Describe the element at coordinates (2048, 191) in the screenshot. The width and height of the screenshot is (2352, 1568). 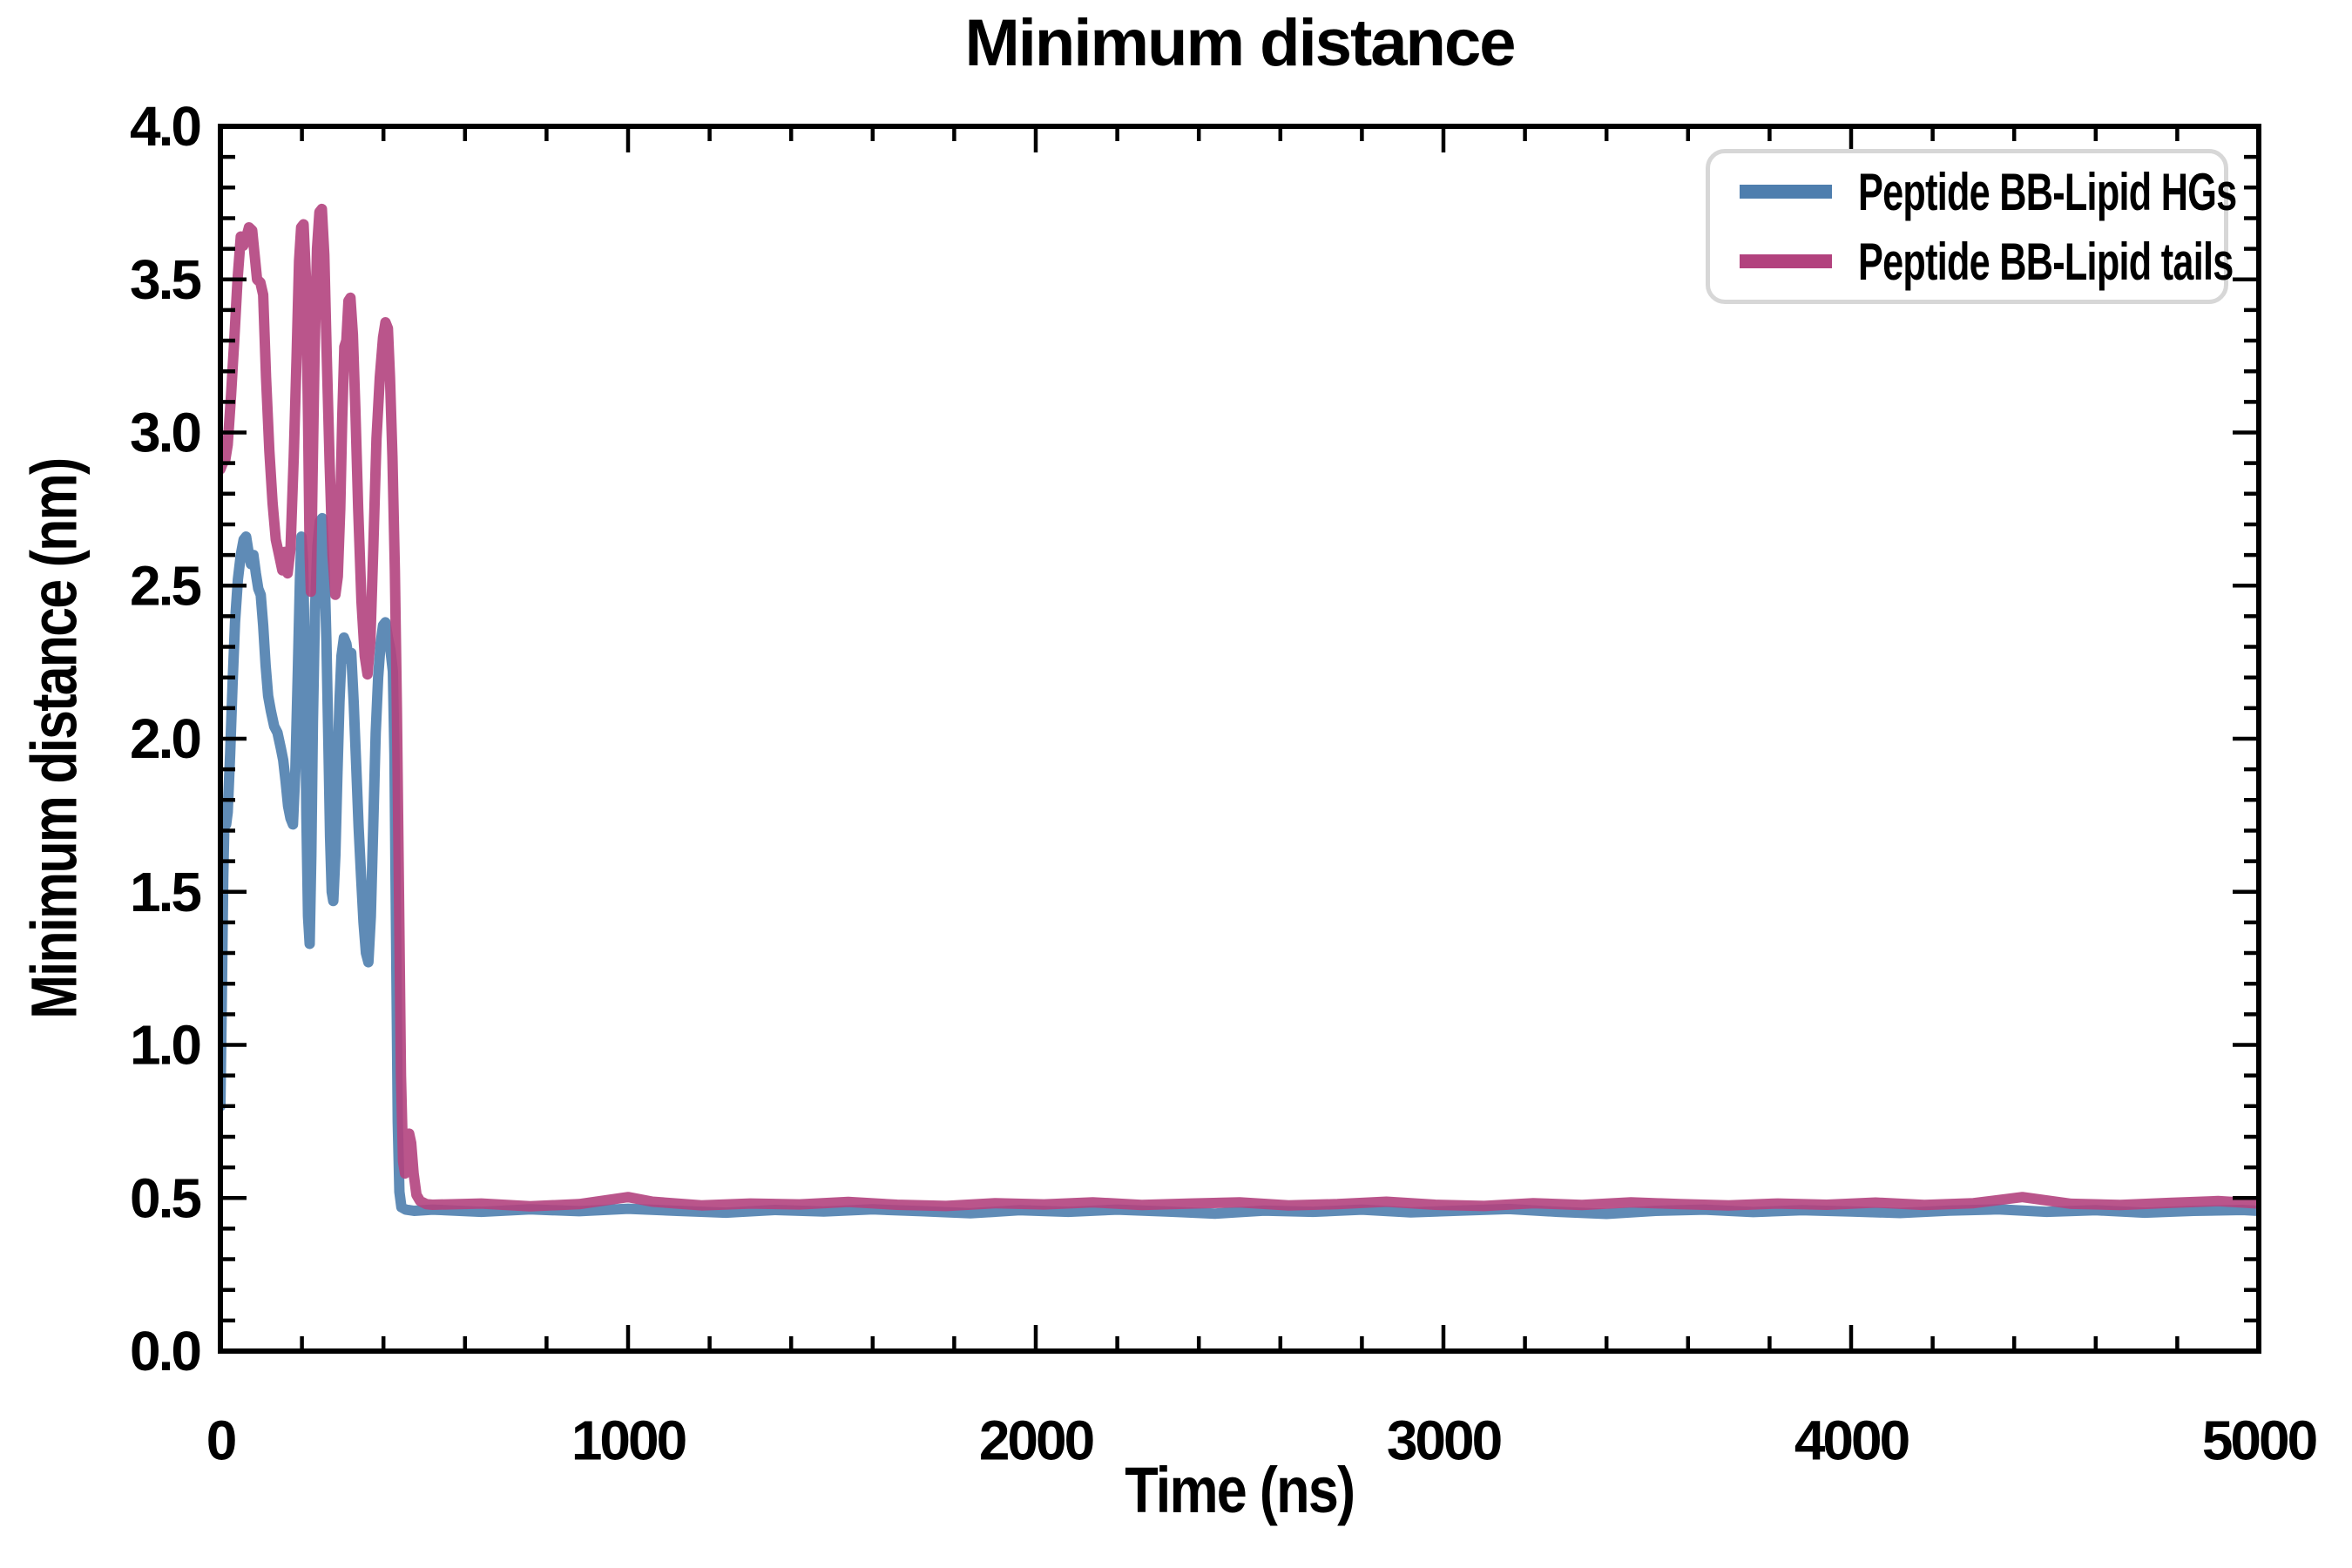
I see `legend-label-hgs: Peptide BB-Lipid HGs` at that location.